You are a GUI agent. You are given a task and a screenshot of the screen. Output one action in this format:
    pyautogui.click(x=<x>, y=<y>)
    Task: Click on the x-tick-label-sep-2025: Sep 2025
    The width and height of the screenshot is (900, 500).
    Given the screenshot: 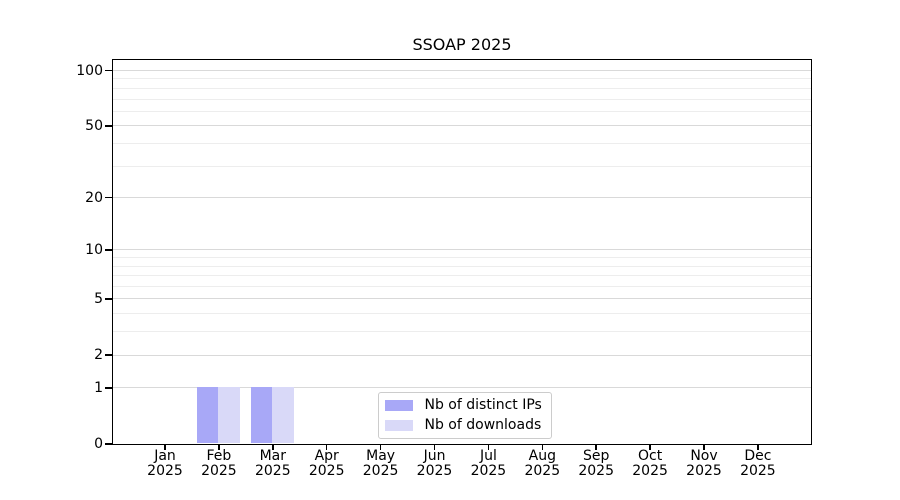 What is the action you would take?
    pyautogui.click(x=596, y=463)
    